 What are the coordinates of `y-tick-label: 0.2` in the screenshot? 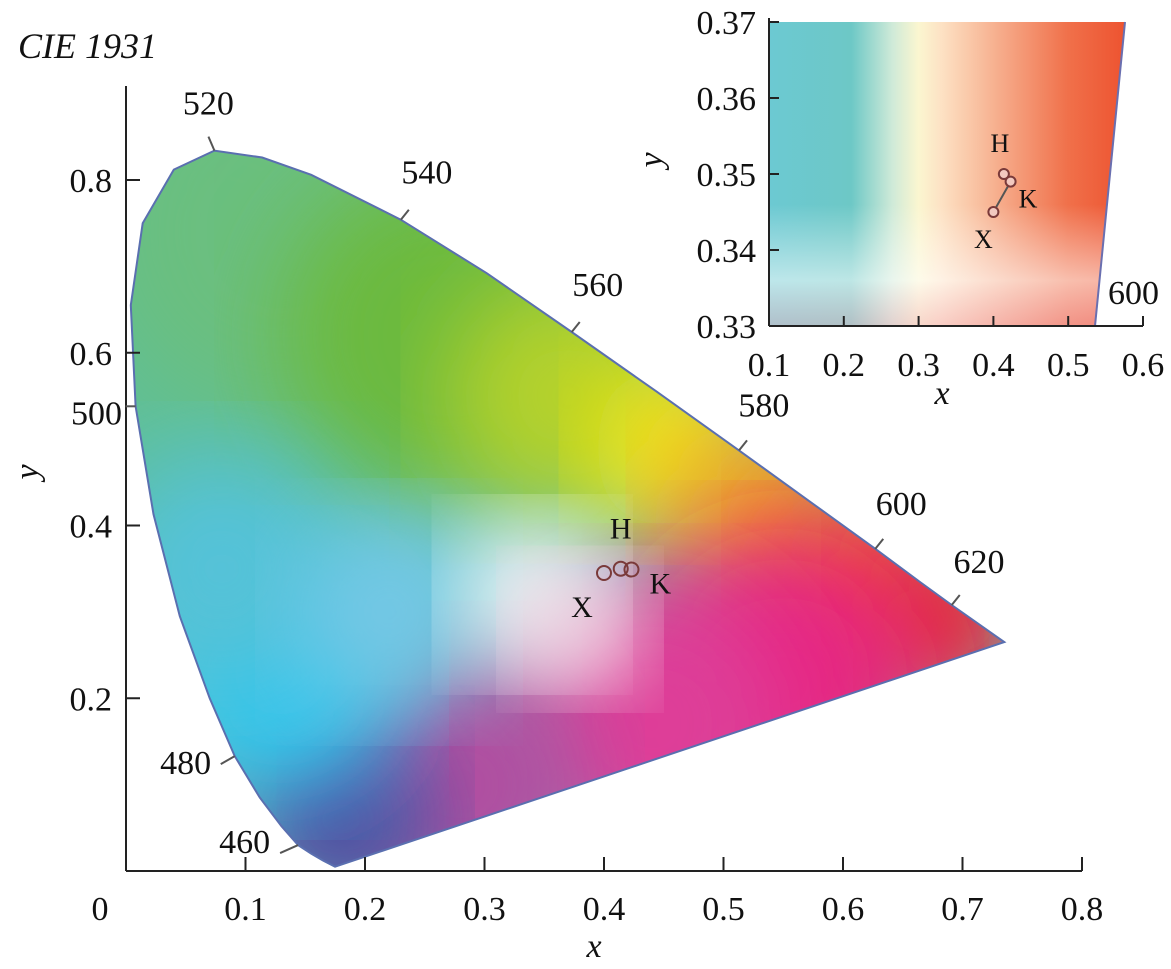 It's located at (91, 699).